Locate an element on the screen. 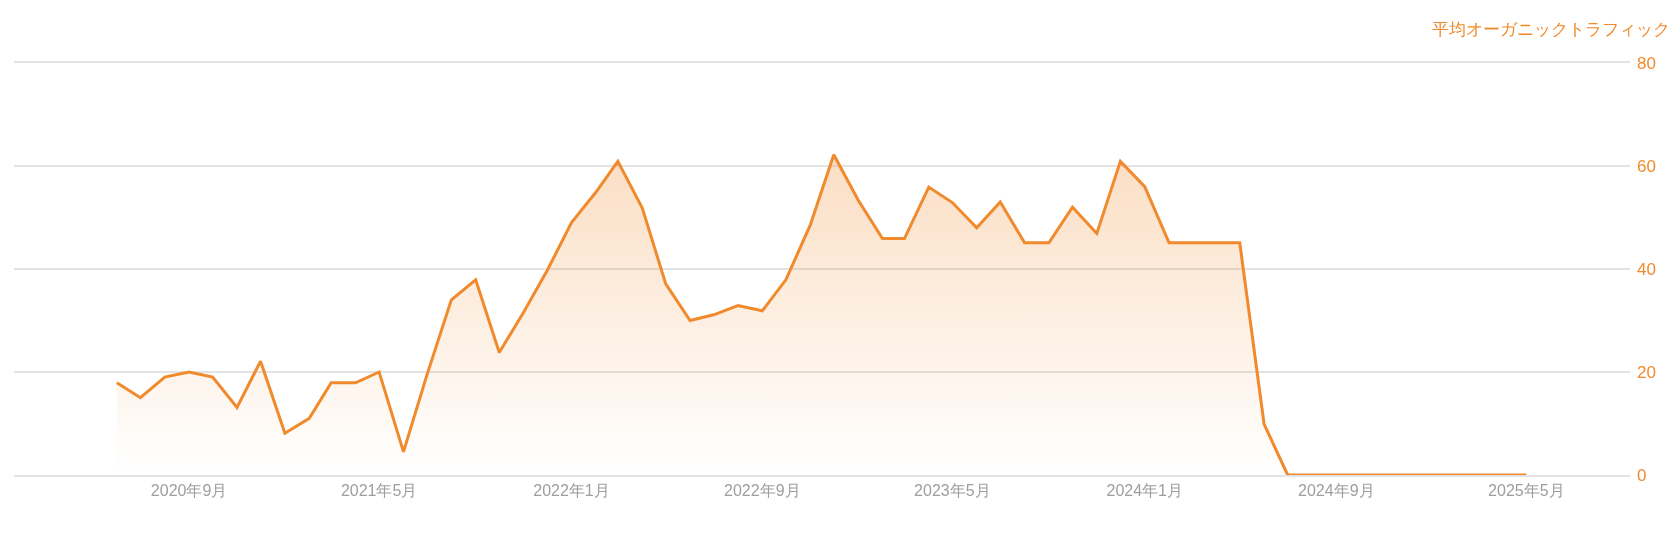 The width and height of the screenshot is (1676, 544). x-tick-label: 2024年1月 is located at coordinates (1144, 490).